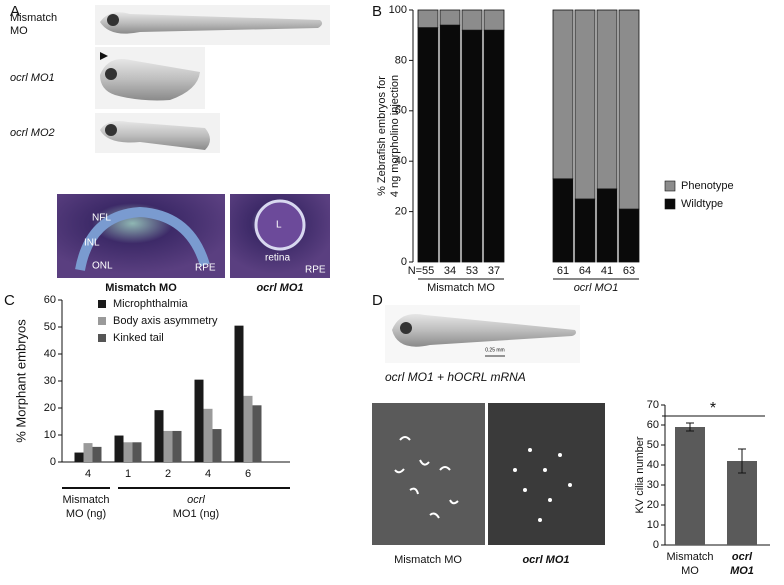  I want to click on section-label: retina, so click(277, 258).